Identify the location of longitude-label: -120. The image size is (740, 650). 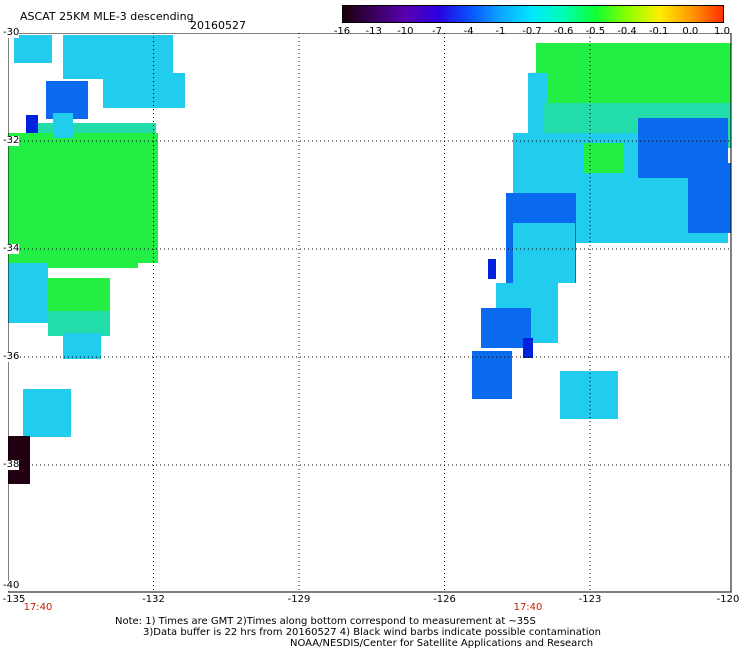
(728, 599).